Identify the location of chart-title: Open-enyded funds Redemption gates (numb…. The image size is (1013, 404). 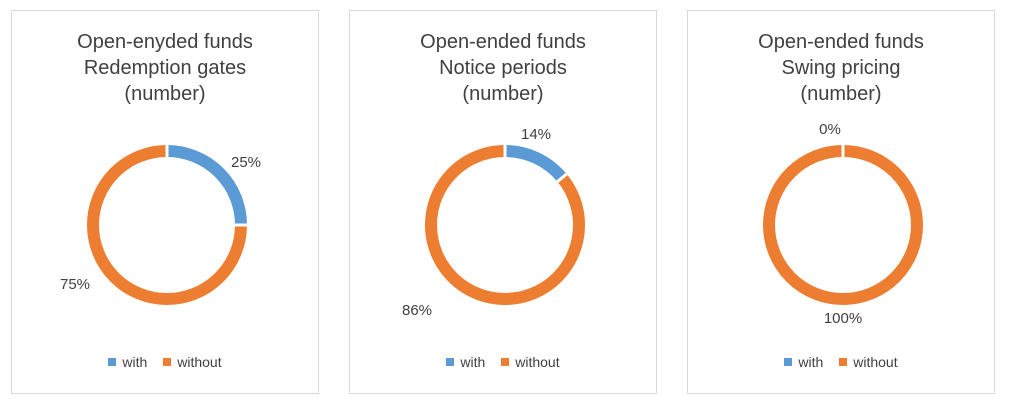
(165, 68).